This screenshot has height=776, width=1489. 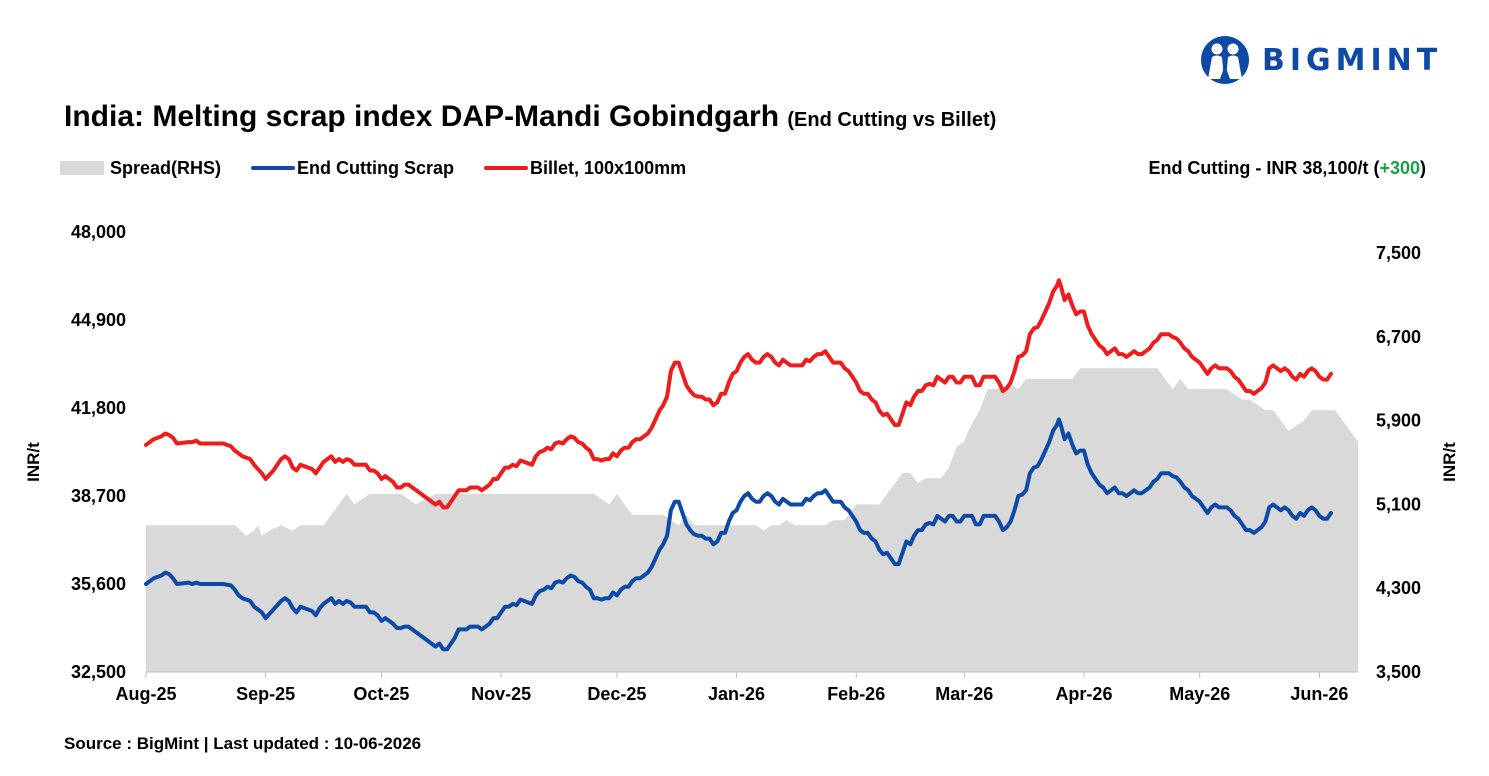 I want to click on y-left-tick-label: 48,000, so click(x=98, y=232).